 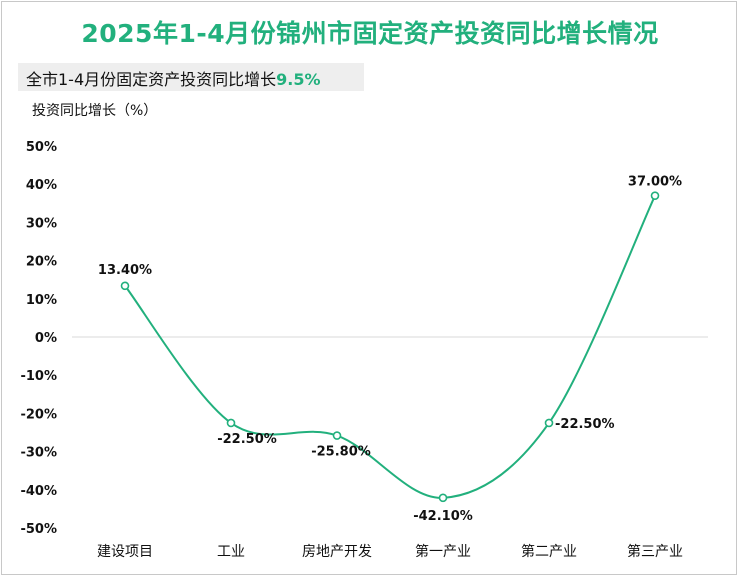 What do you see at coordinates (41, 223) in the screenshot?
I see `y-tick-label: 30%` at bounding box center [41, 223].